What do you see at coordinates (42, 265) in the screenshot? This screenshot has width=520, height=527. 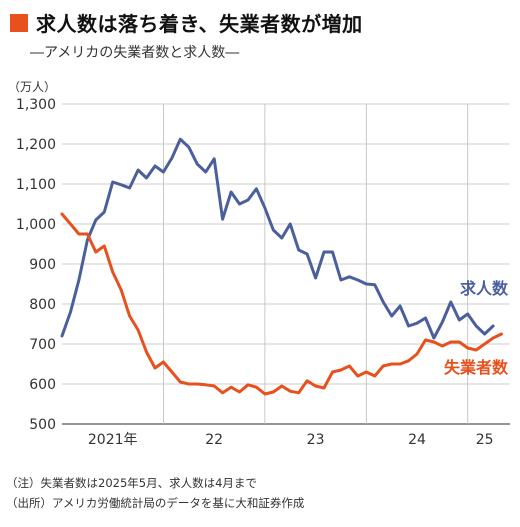 I see `y-tick-label: 900` at bounding box center [42, 265].